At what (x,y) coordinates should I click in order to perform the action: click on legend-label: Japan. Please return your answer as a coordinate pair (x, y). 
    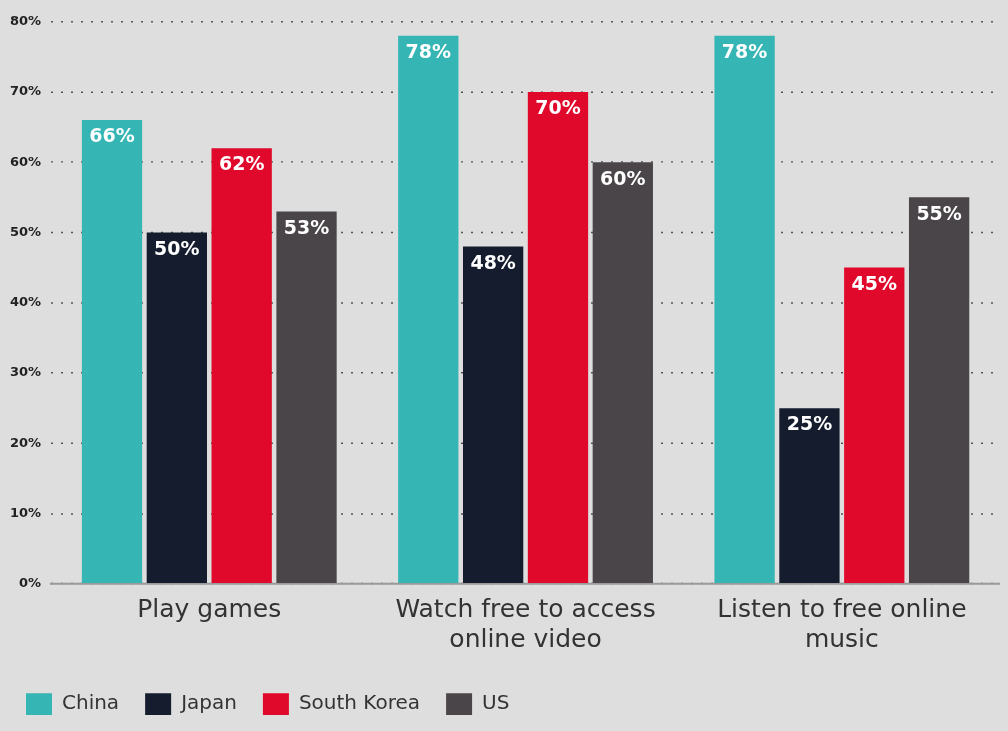
    Looking at the image, I should click on (208, 702).